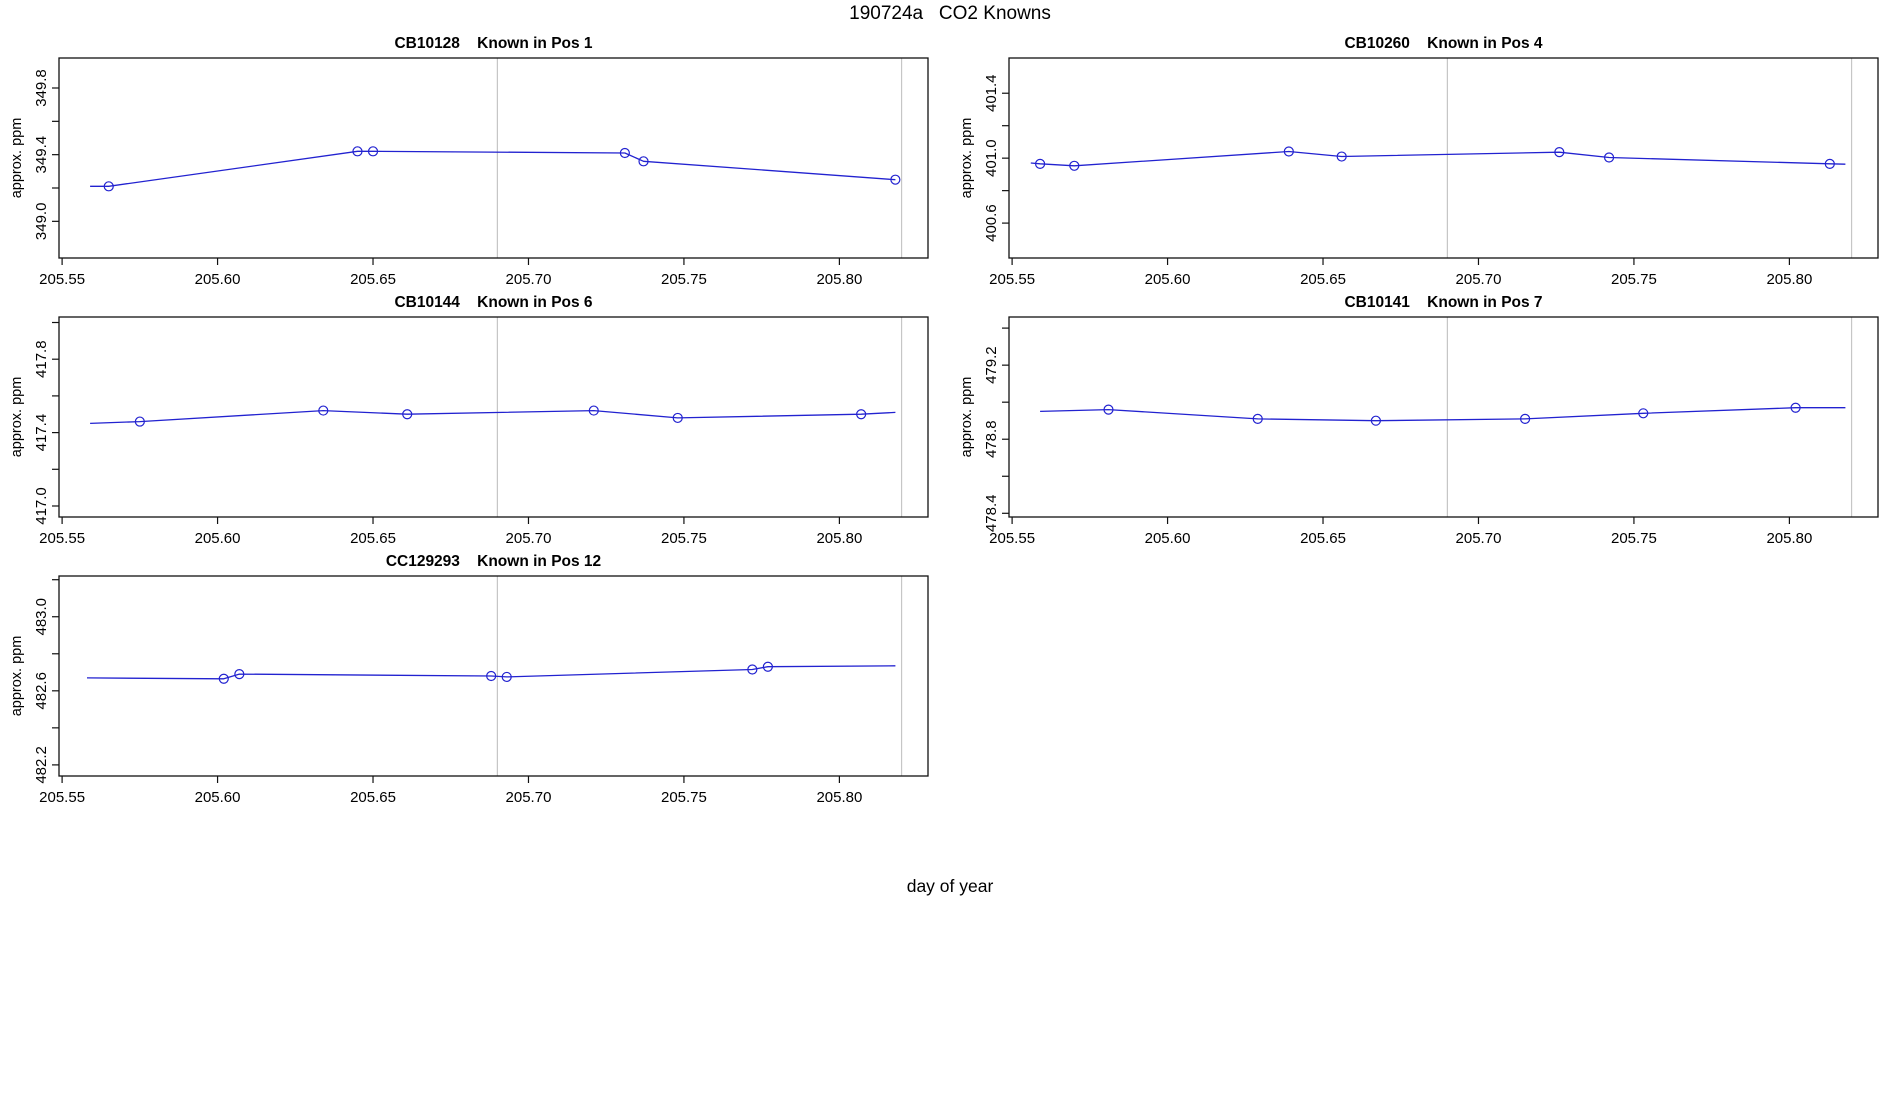 This screenshot has height=1100, width=1900. Describe the element at coordinates (950, 13) in the screenshot. I see `figure-title: 190724a CO2 Knowns` at that location.